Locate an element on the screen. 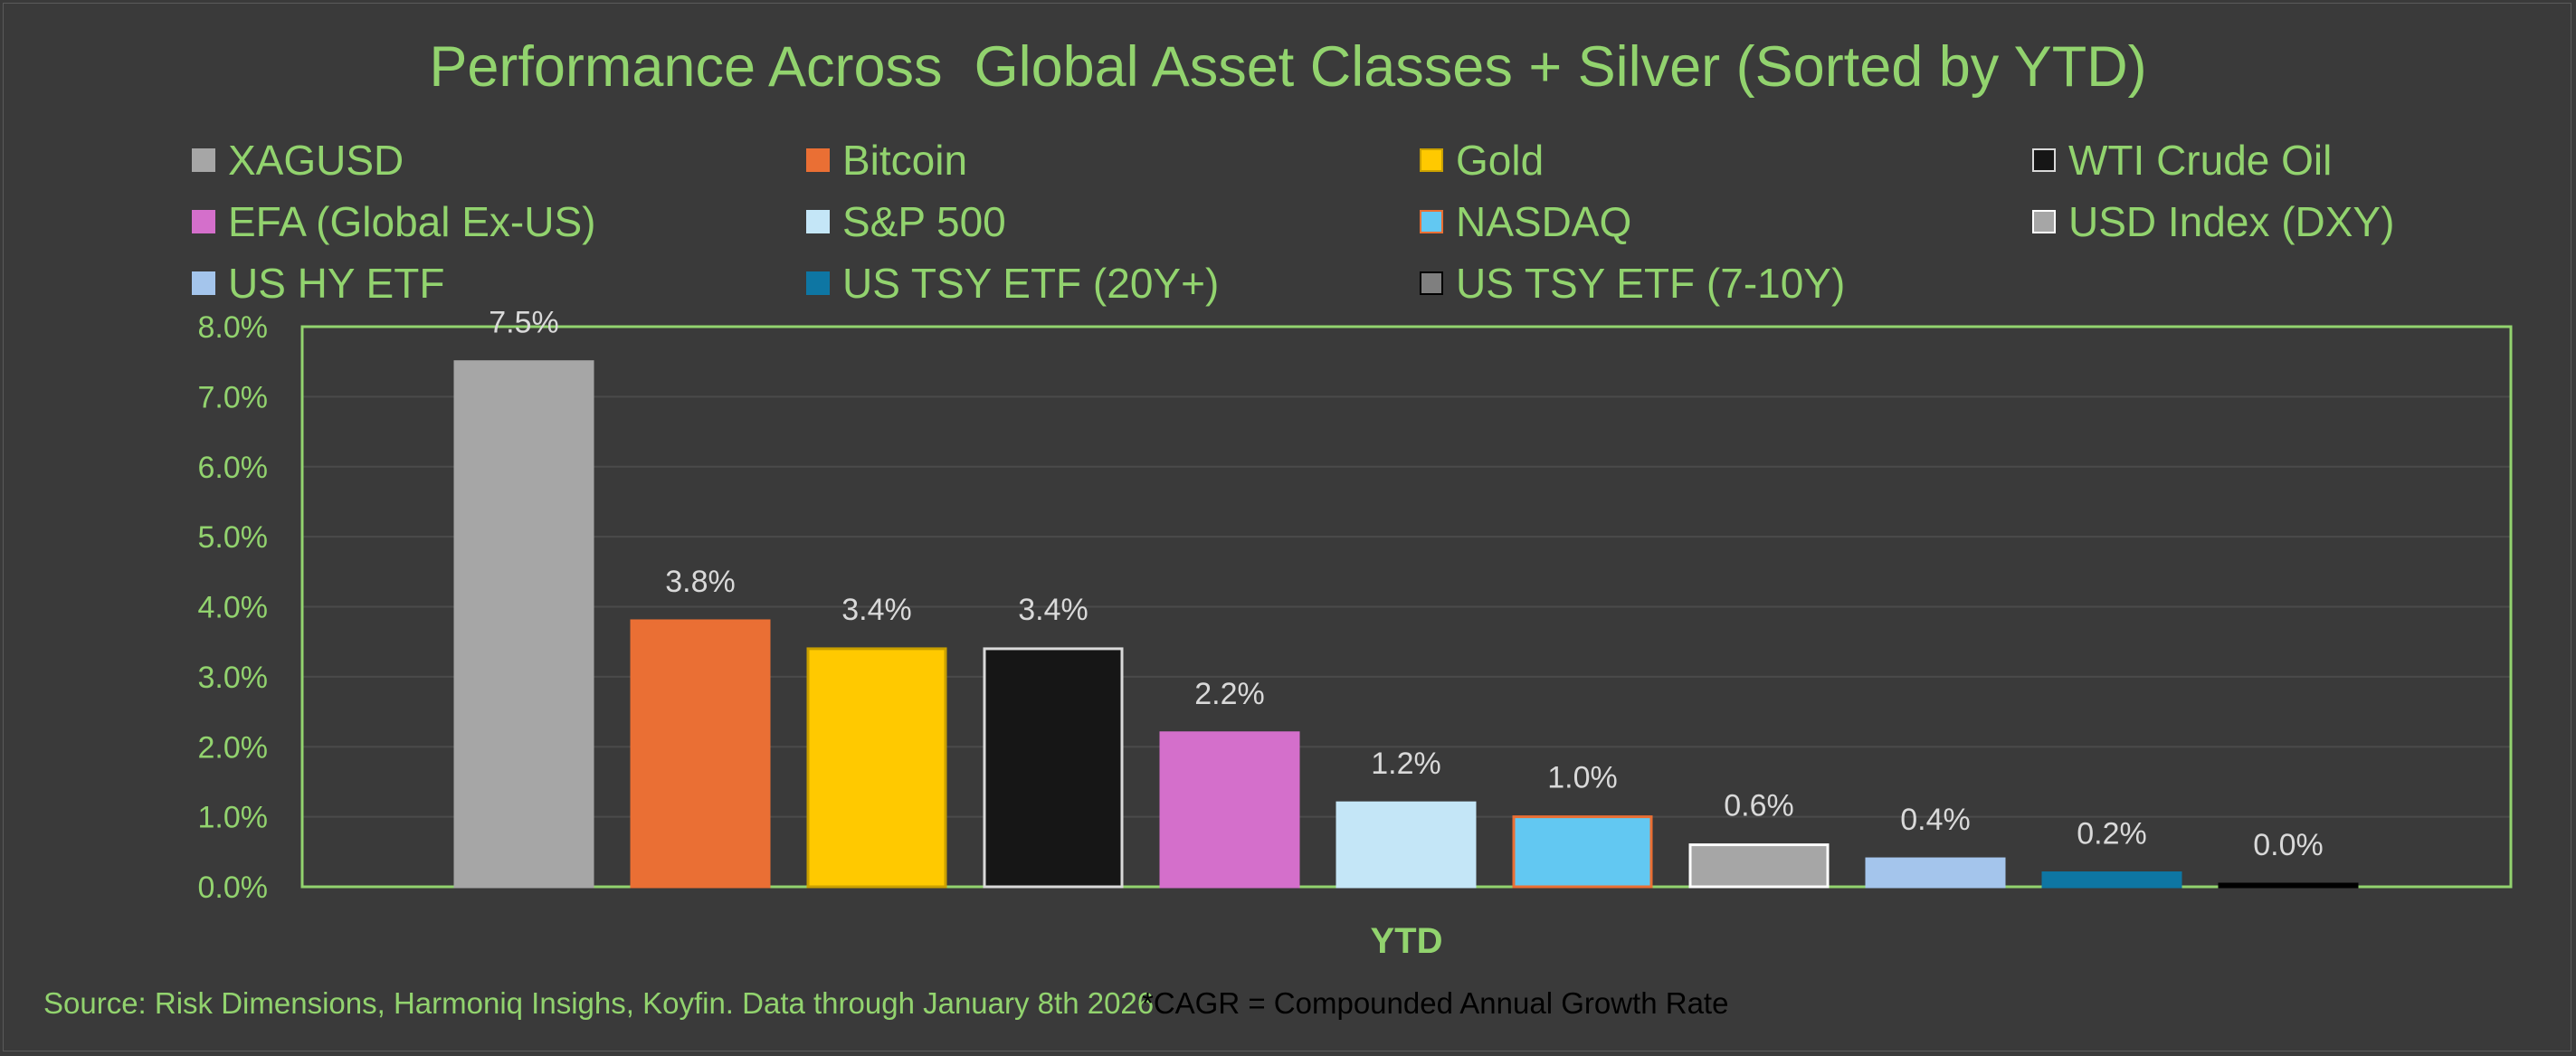  legend-label: WTI Crude Oil is located at coordinates (2200, 160).